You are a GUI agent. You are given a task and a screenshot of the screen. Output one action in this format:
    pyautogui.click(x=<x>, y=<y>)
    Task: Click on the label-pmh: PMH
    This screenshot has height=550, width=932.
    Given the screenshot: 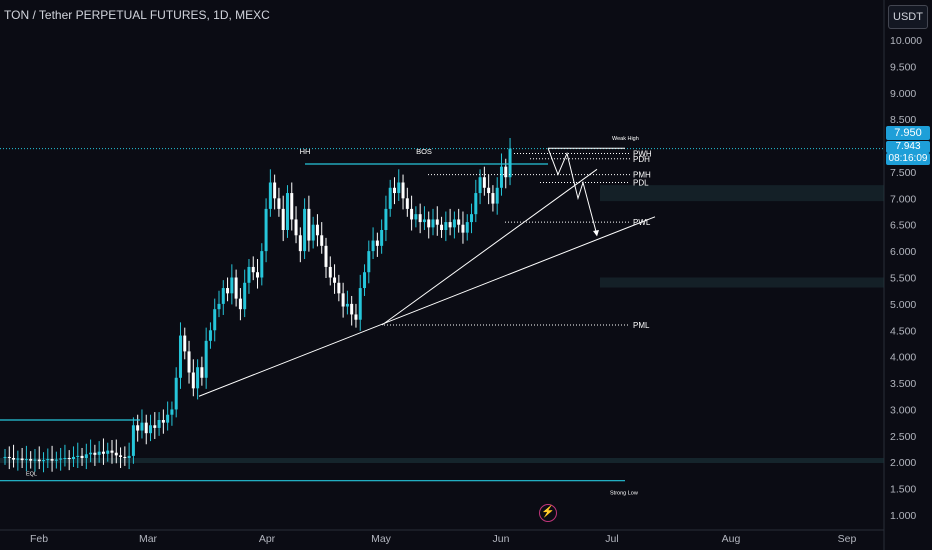 What is the action you would take?
    pyautogui.click(x=642, y=175)
    